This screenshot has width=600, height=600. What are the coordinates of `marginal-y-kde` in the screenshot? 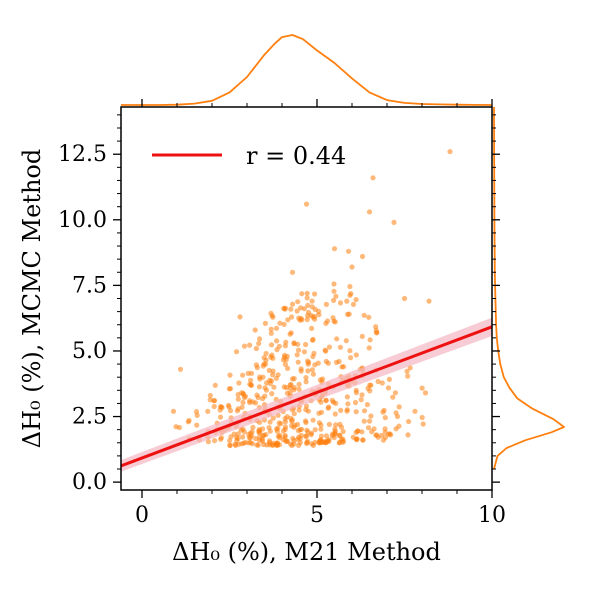 It's located at (529, 288).